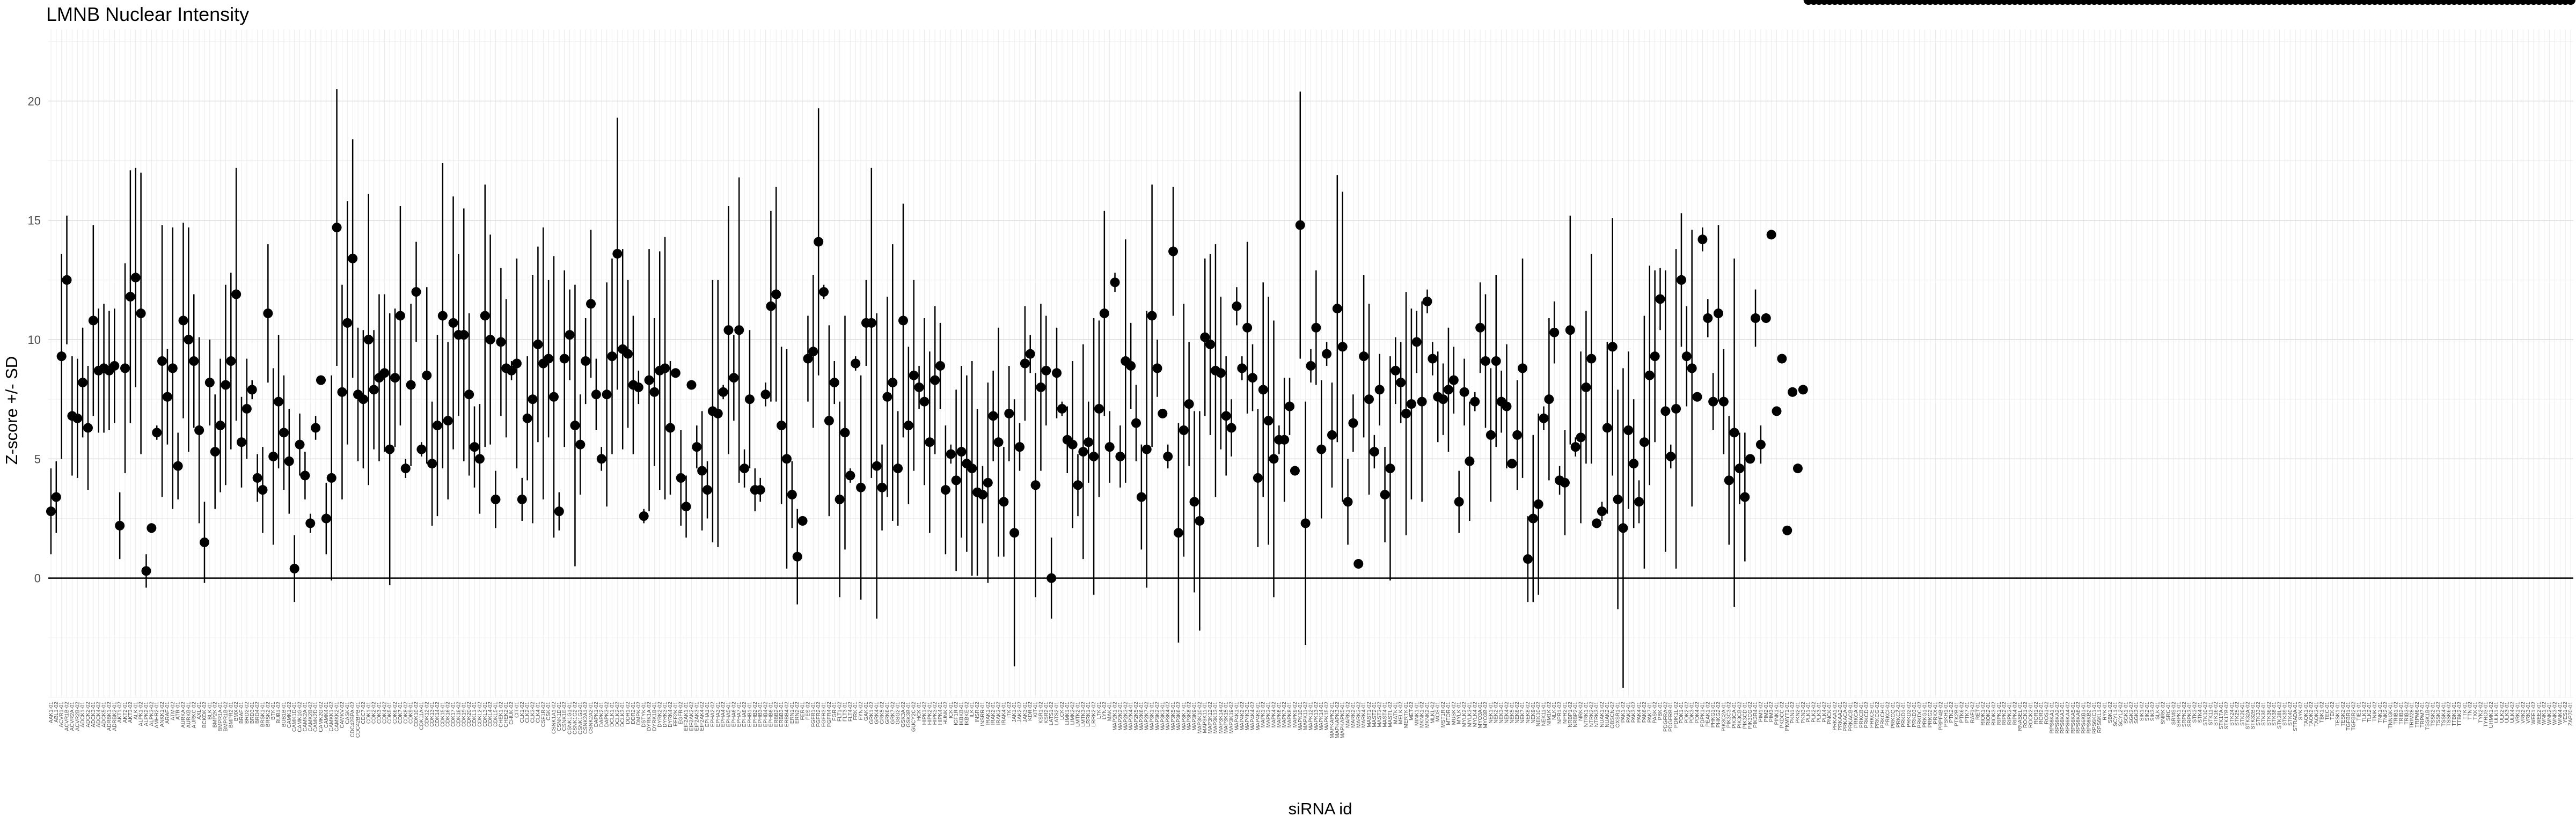 Image resolution: width=2576 pixels, height=824 pixels. Describe the element at coordinates (422, 716) in the screenshot. I see `x-tick-label: CDK11A-01` at that location.